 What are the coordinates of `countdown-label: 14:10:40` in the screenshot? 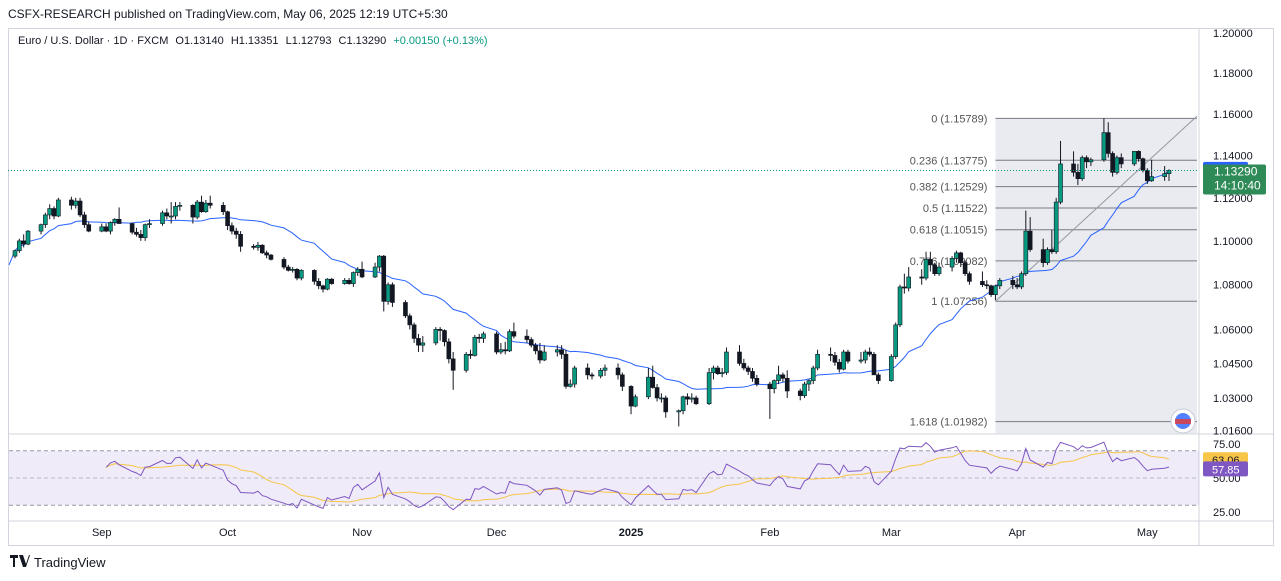 It's located at (1237, 185).